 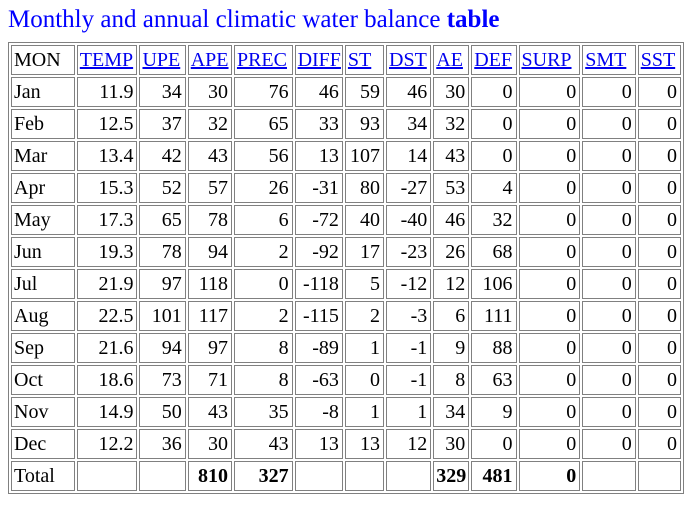 What do you see at coordinates (606, 59) in the screenshot?
I see `column-header-link-smt: SMT` at bounding box center [606, 59].